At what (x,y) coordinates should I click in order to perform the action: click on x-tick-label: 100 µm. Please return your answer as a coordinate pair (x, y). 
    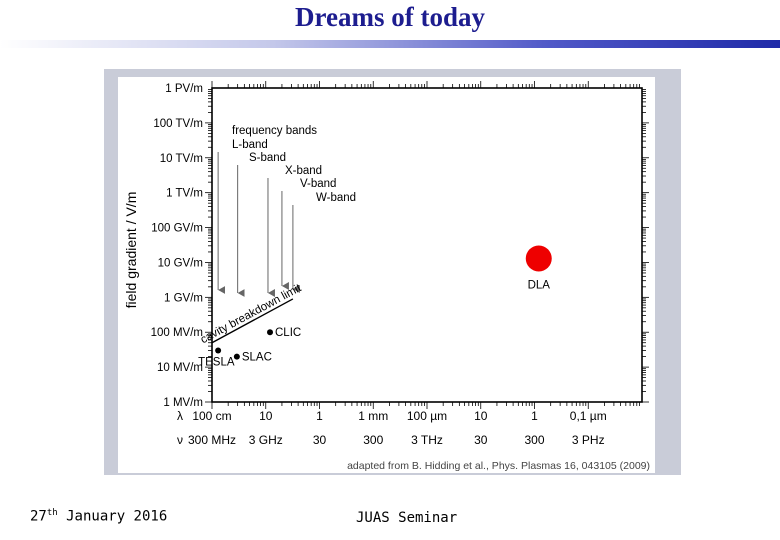
    Looking at the image, I should click on (427, 416).